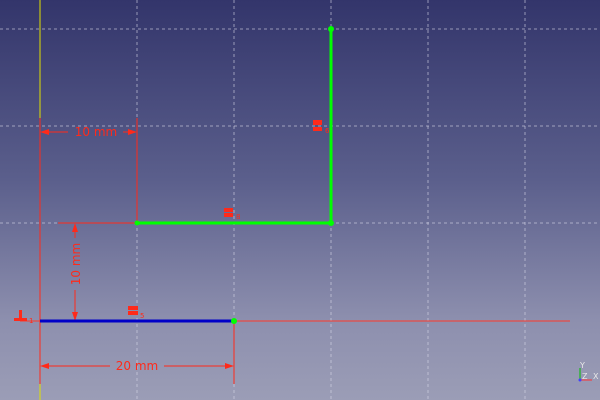 The height and width of the screenshot is (400, 600). I want to click on axis-cross-z-dot, so click(580, 380).